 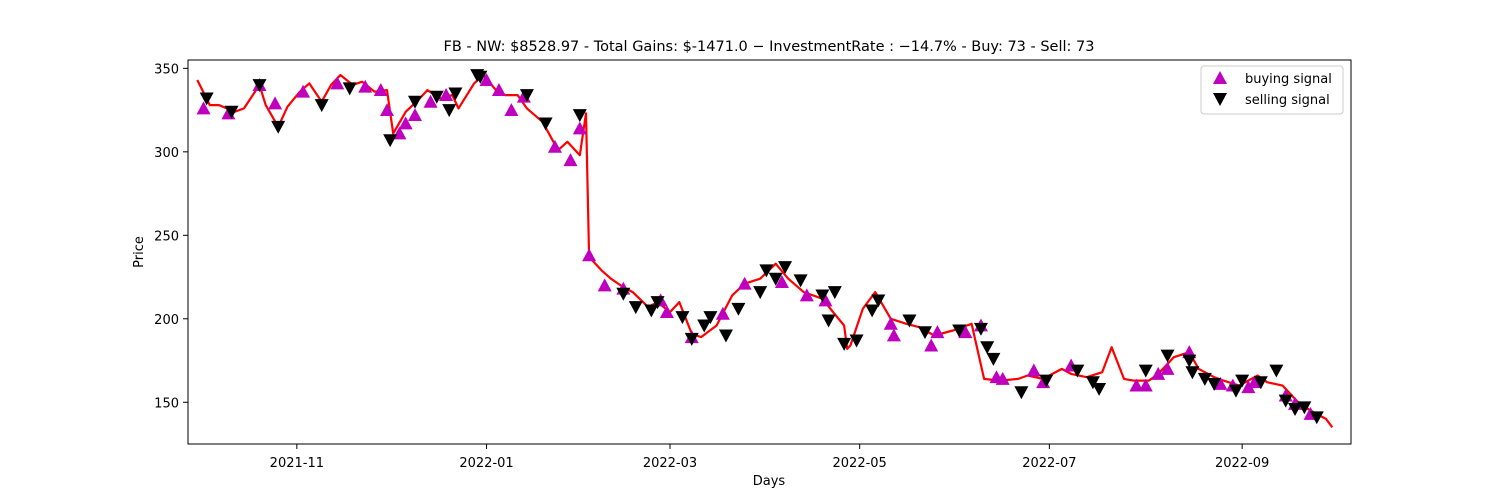 I want to click on x-tick-label: 2022-09, so click(x=1242, y=463).